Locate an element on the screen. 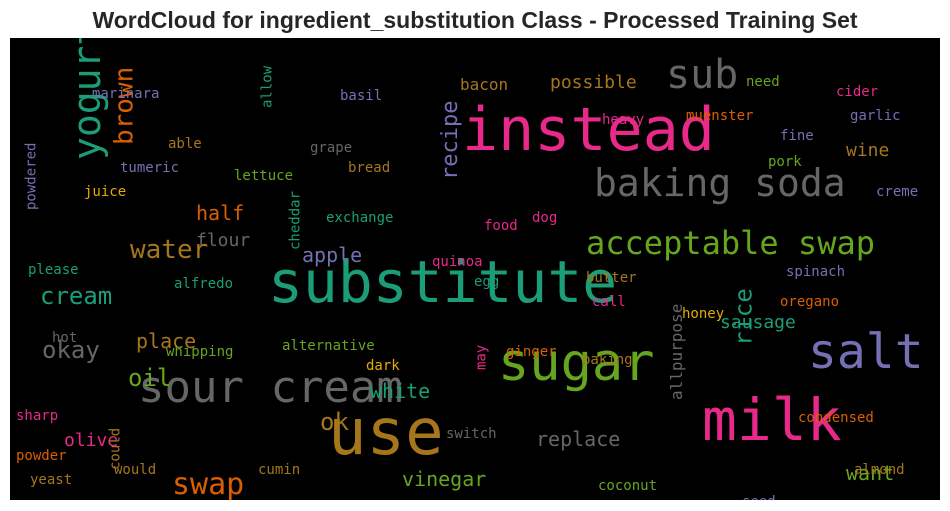 Image resolution: width=950 pixels, height=511 pixels. word-swap: swap is located at coordinates (208, 483).